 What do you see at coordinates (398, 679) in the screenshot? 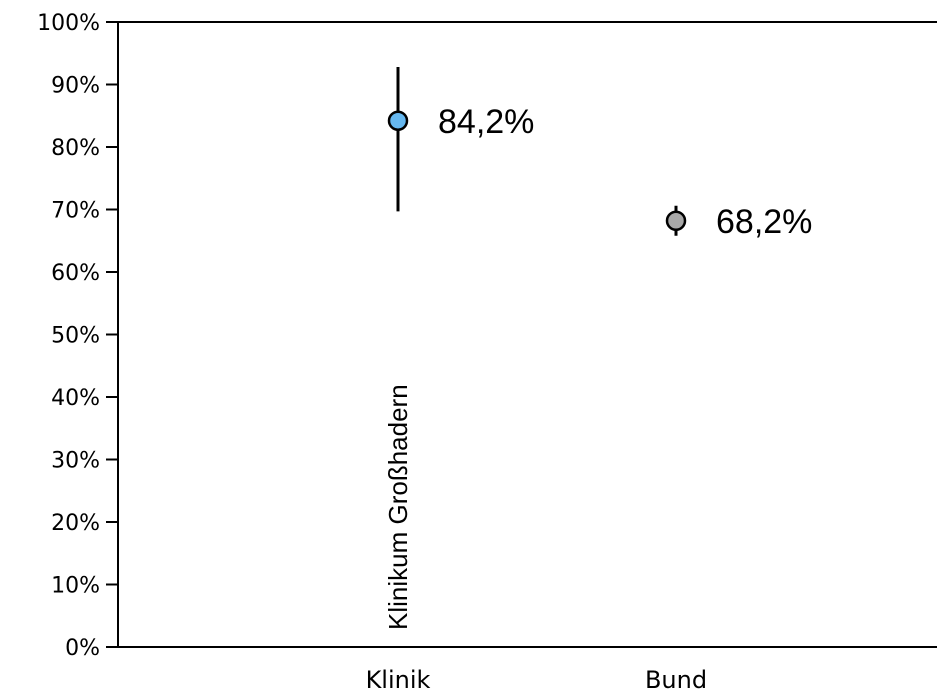
I see `x-tick-label: Klinik` at bounding box center [398, 679].